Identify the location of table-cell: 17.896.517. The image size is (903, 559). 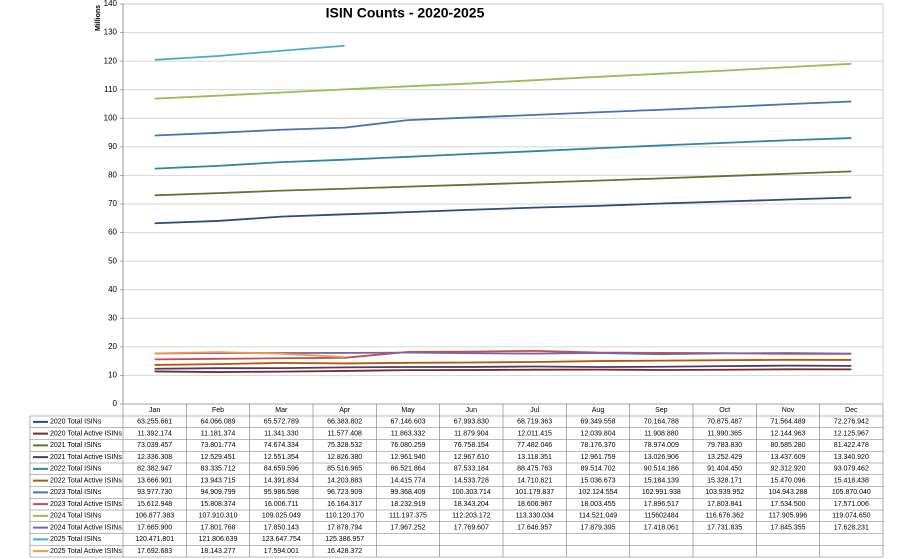
(661, 504).